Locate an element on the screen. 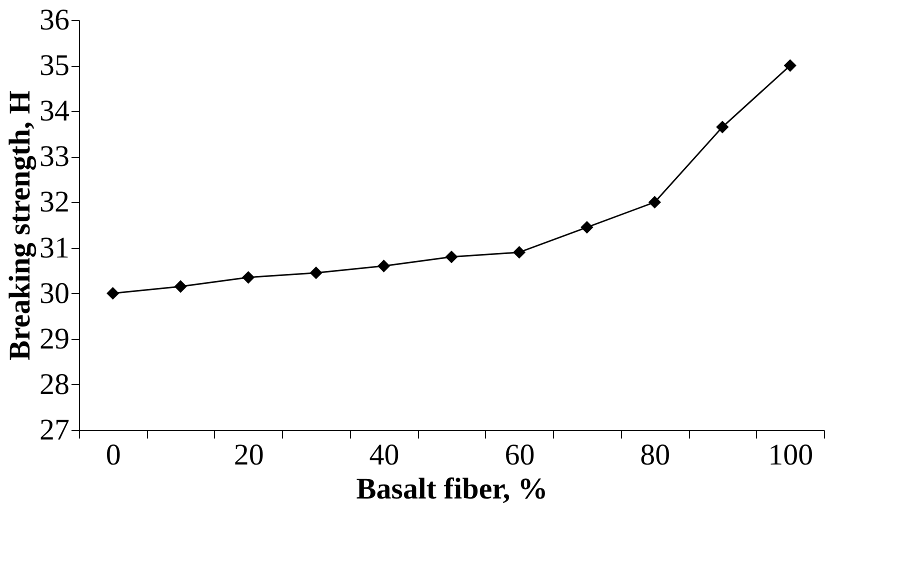 This screenshot has width=903, height=561. y-tick-label: 34 is located at coordinates (55, 111).